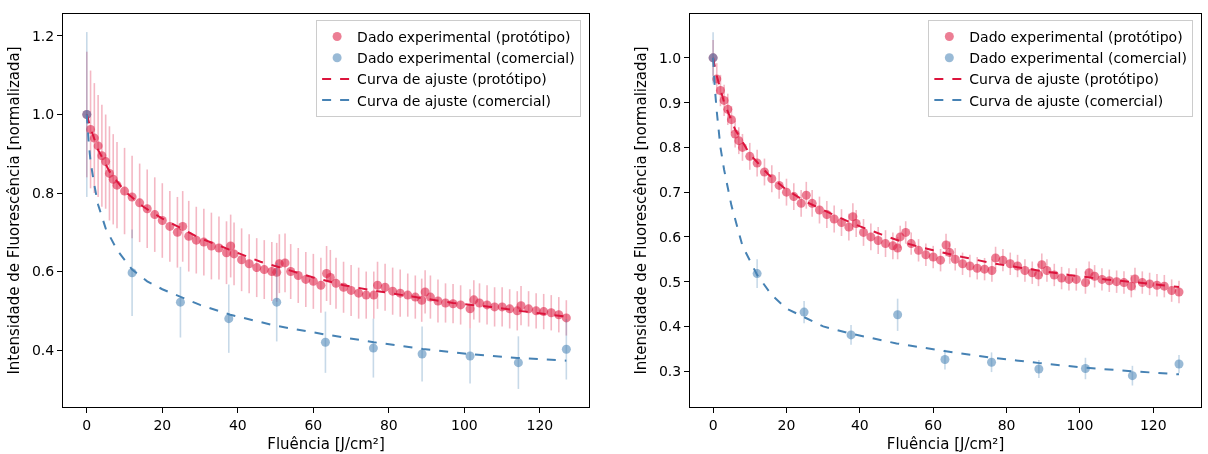  I want to click on y-tick-label: 0.7, so click(670, 192).